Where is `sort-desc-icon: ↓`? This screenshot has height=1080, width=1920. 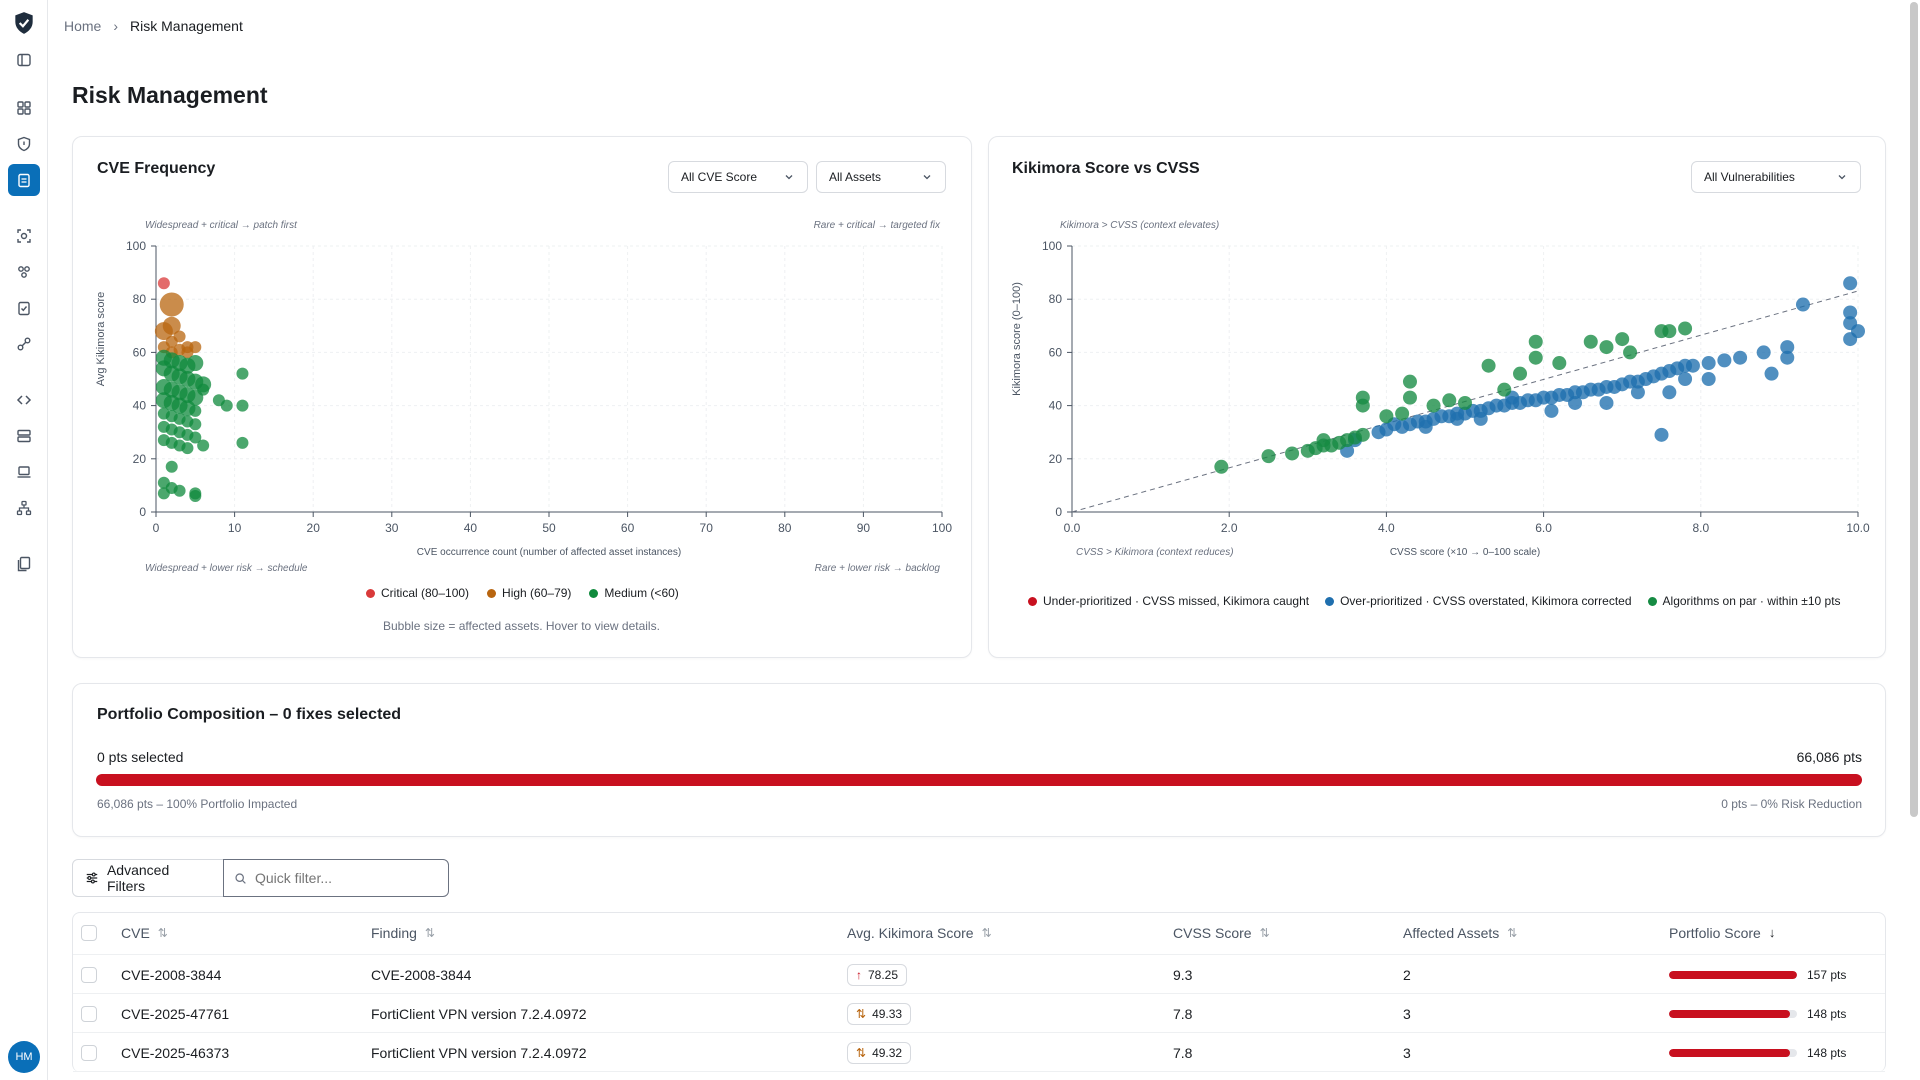
sort-desc-icon: ↓ is located at coordinates (1772, 932).